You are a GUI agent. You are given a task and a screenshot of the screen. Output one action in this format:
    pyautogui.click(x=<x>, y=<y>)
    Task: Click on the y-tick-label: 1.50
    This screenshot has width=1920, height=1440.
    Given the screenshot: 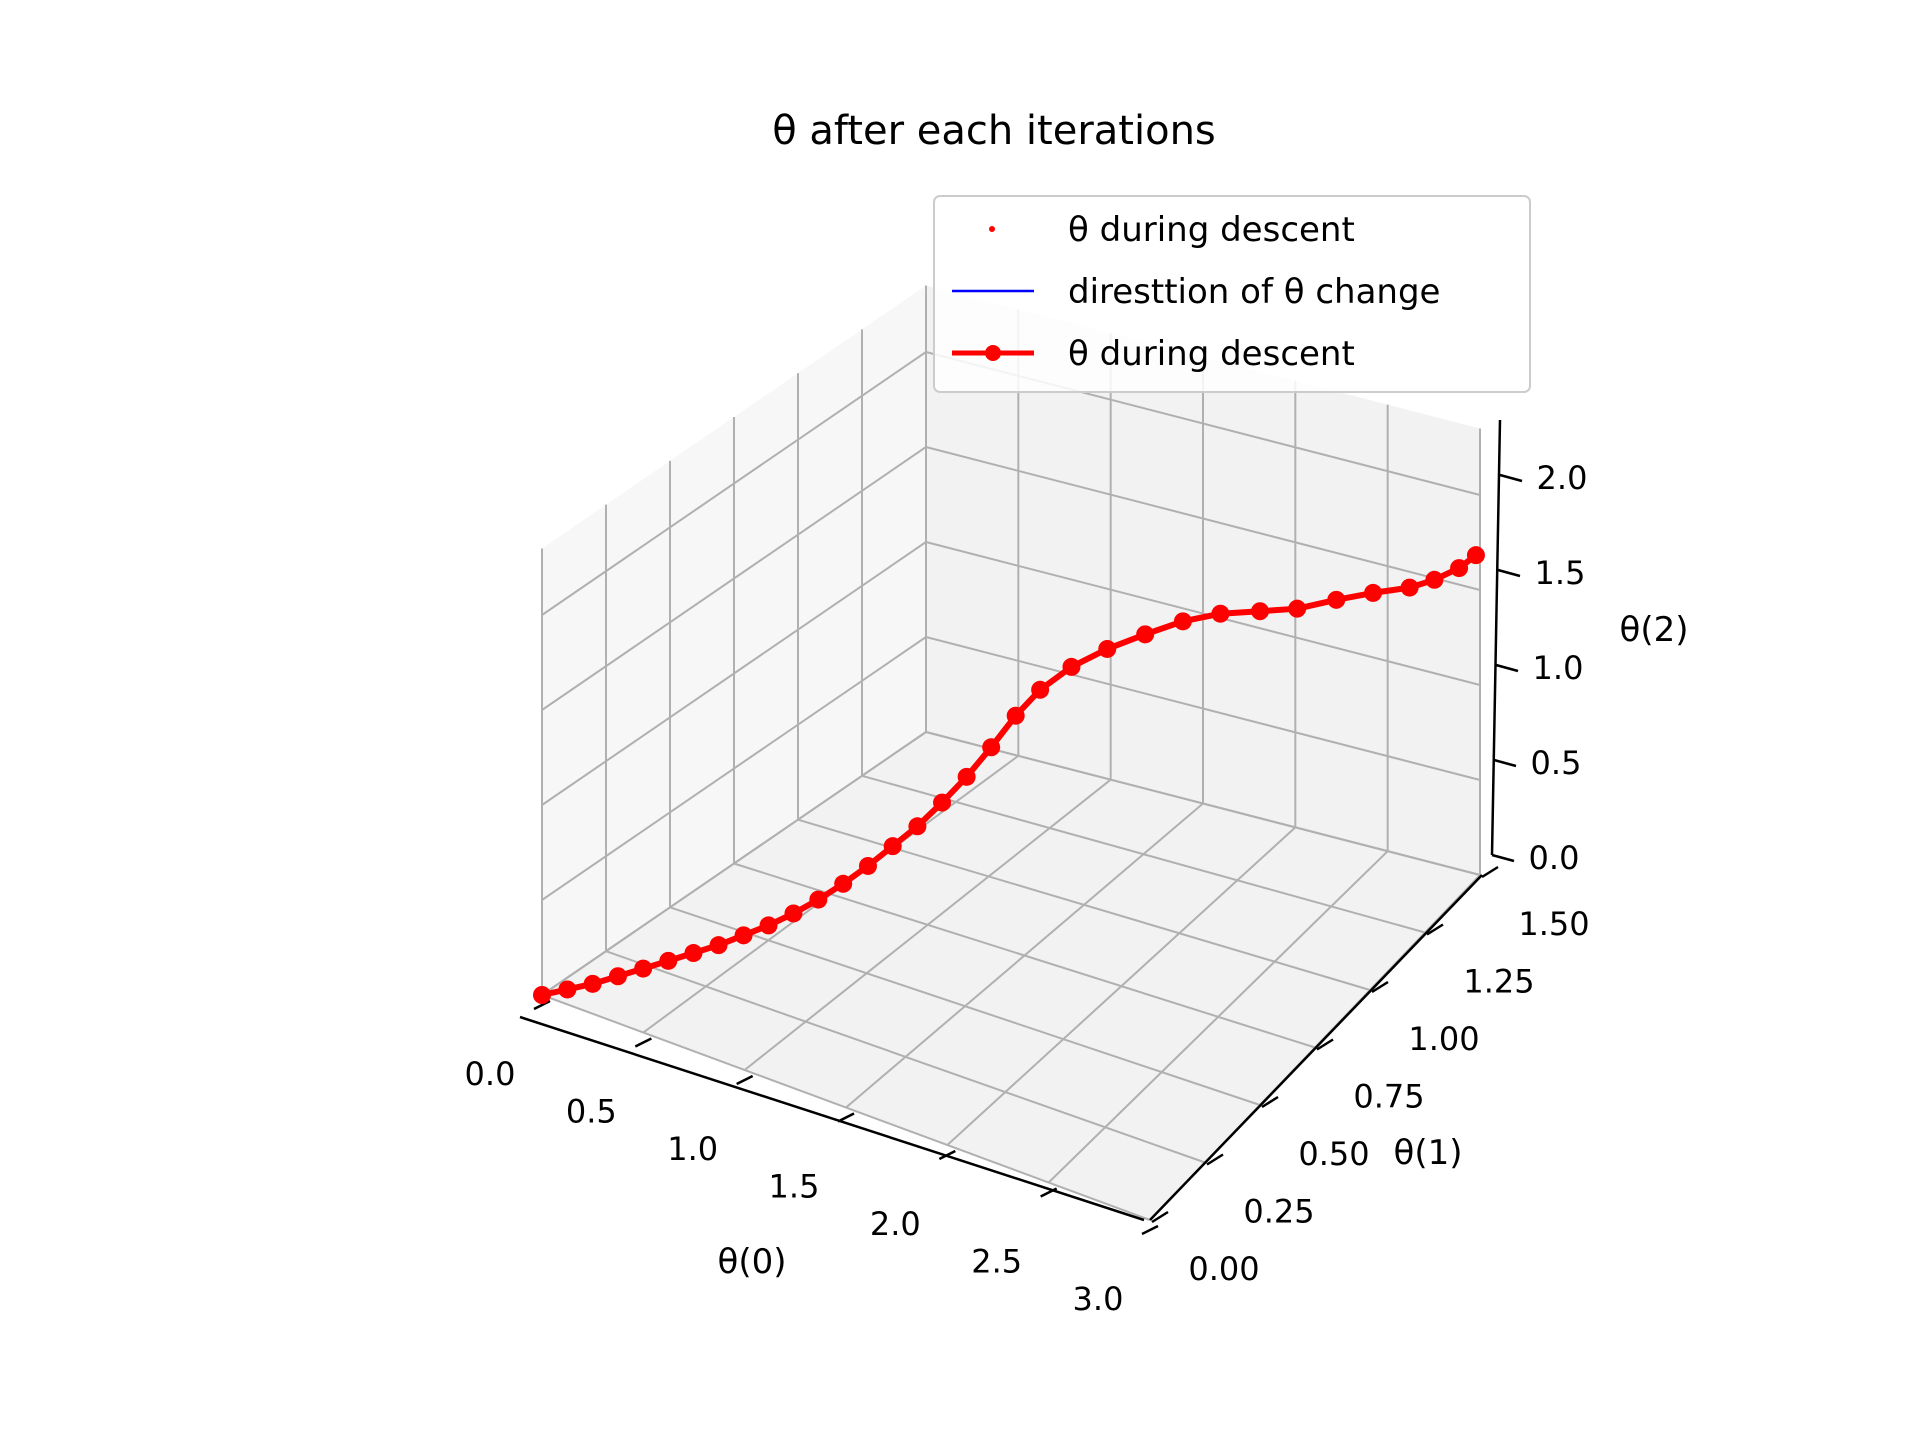 What is the action you would take?
    pyautogui.click(x=1553, y=924)
    